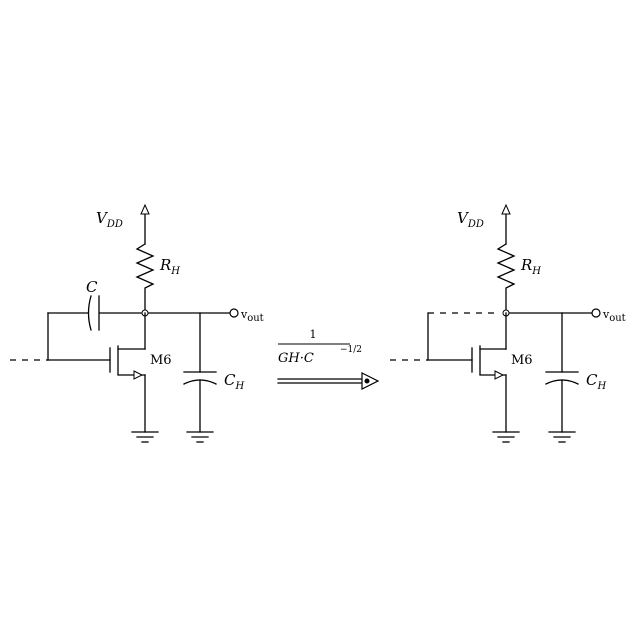 This screenshot has height=640, width=640. What do you see at coordinates (296, 358) in the screenshot?
I see `arrow-denominator: GH·C` at bounding box center [296, 358].